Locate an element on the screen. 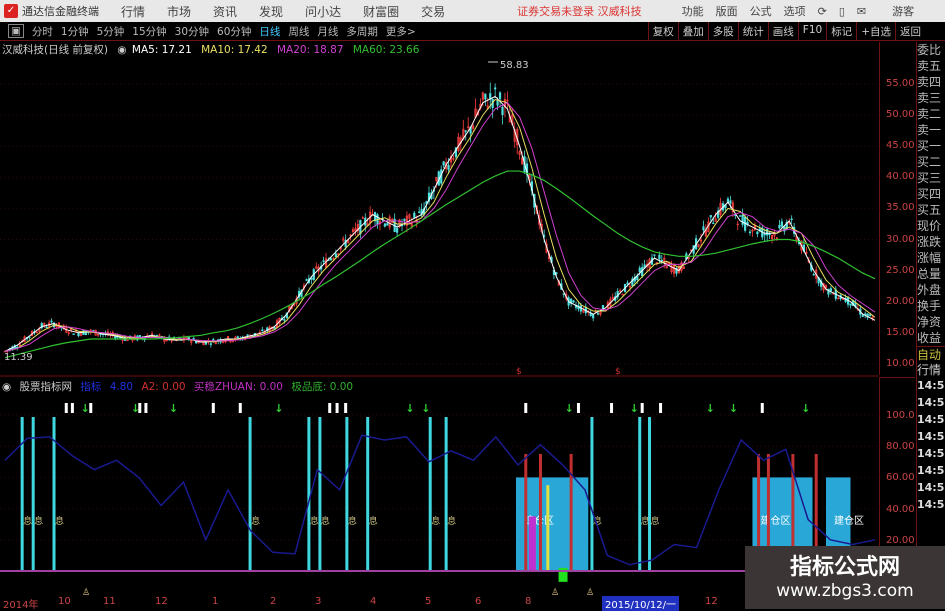 The width and height of the screenshot is (945, 611). ma60-value: MA60: 23.66 is located at coordinates (386, 50).